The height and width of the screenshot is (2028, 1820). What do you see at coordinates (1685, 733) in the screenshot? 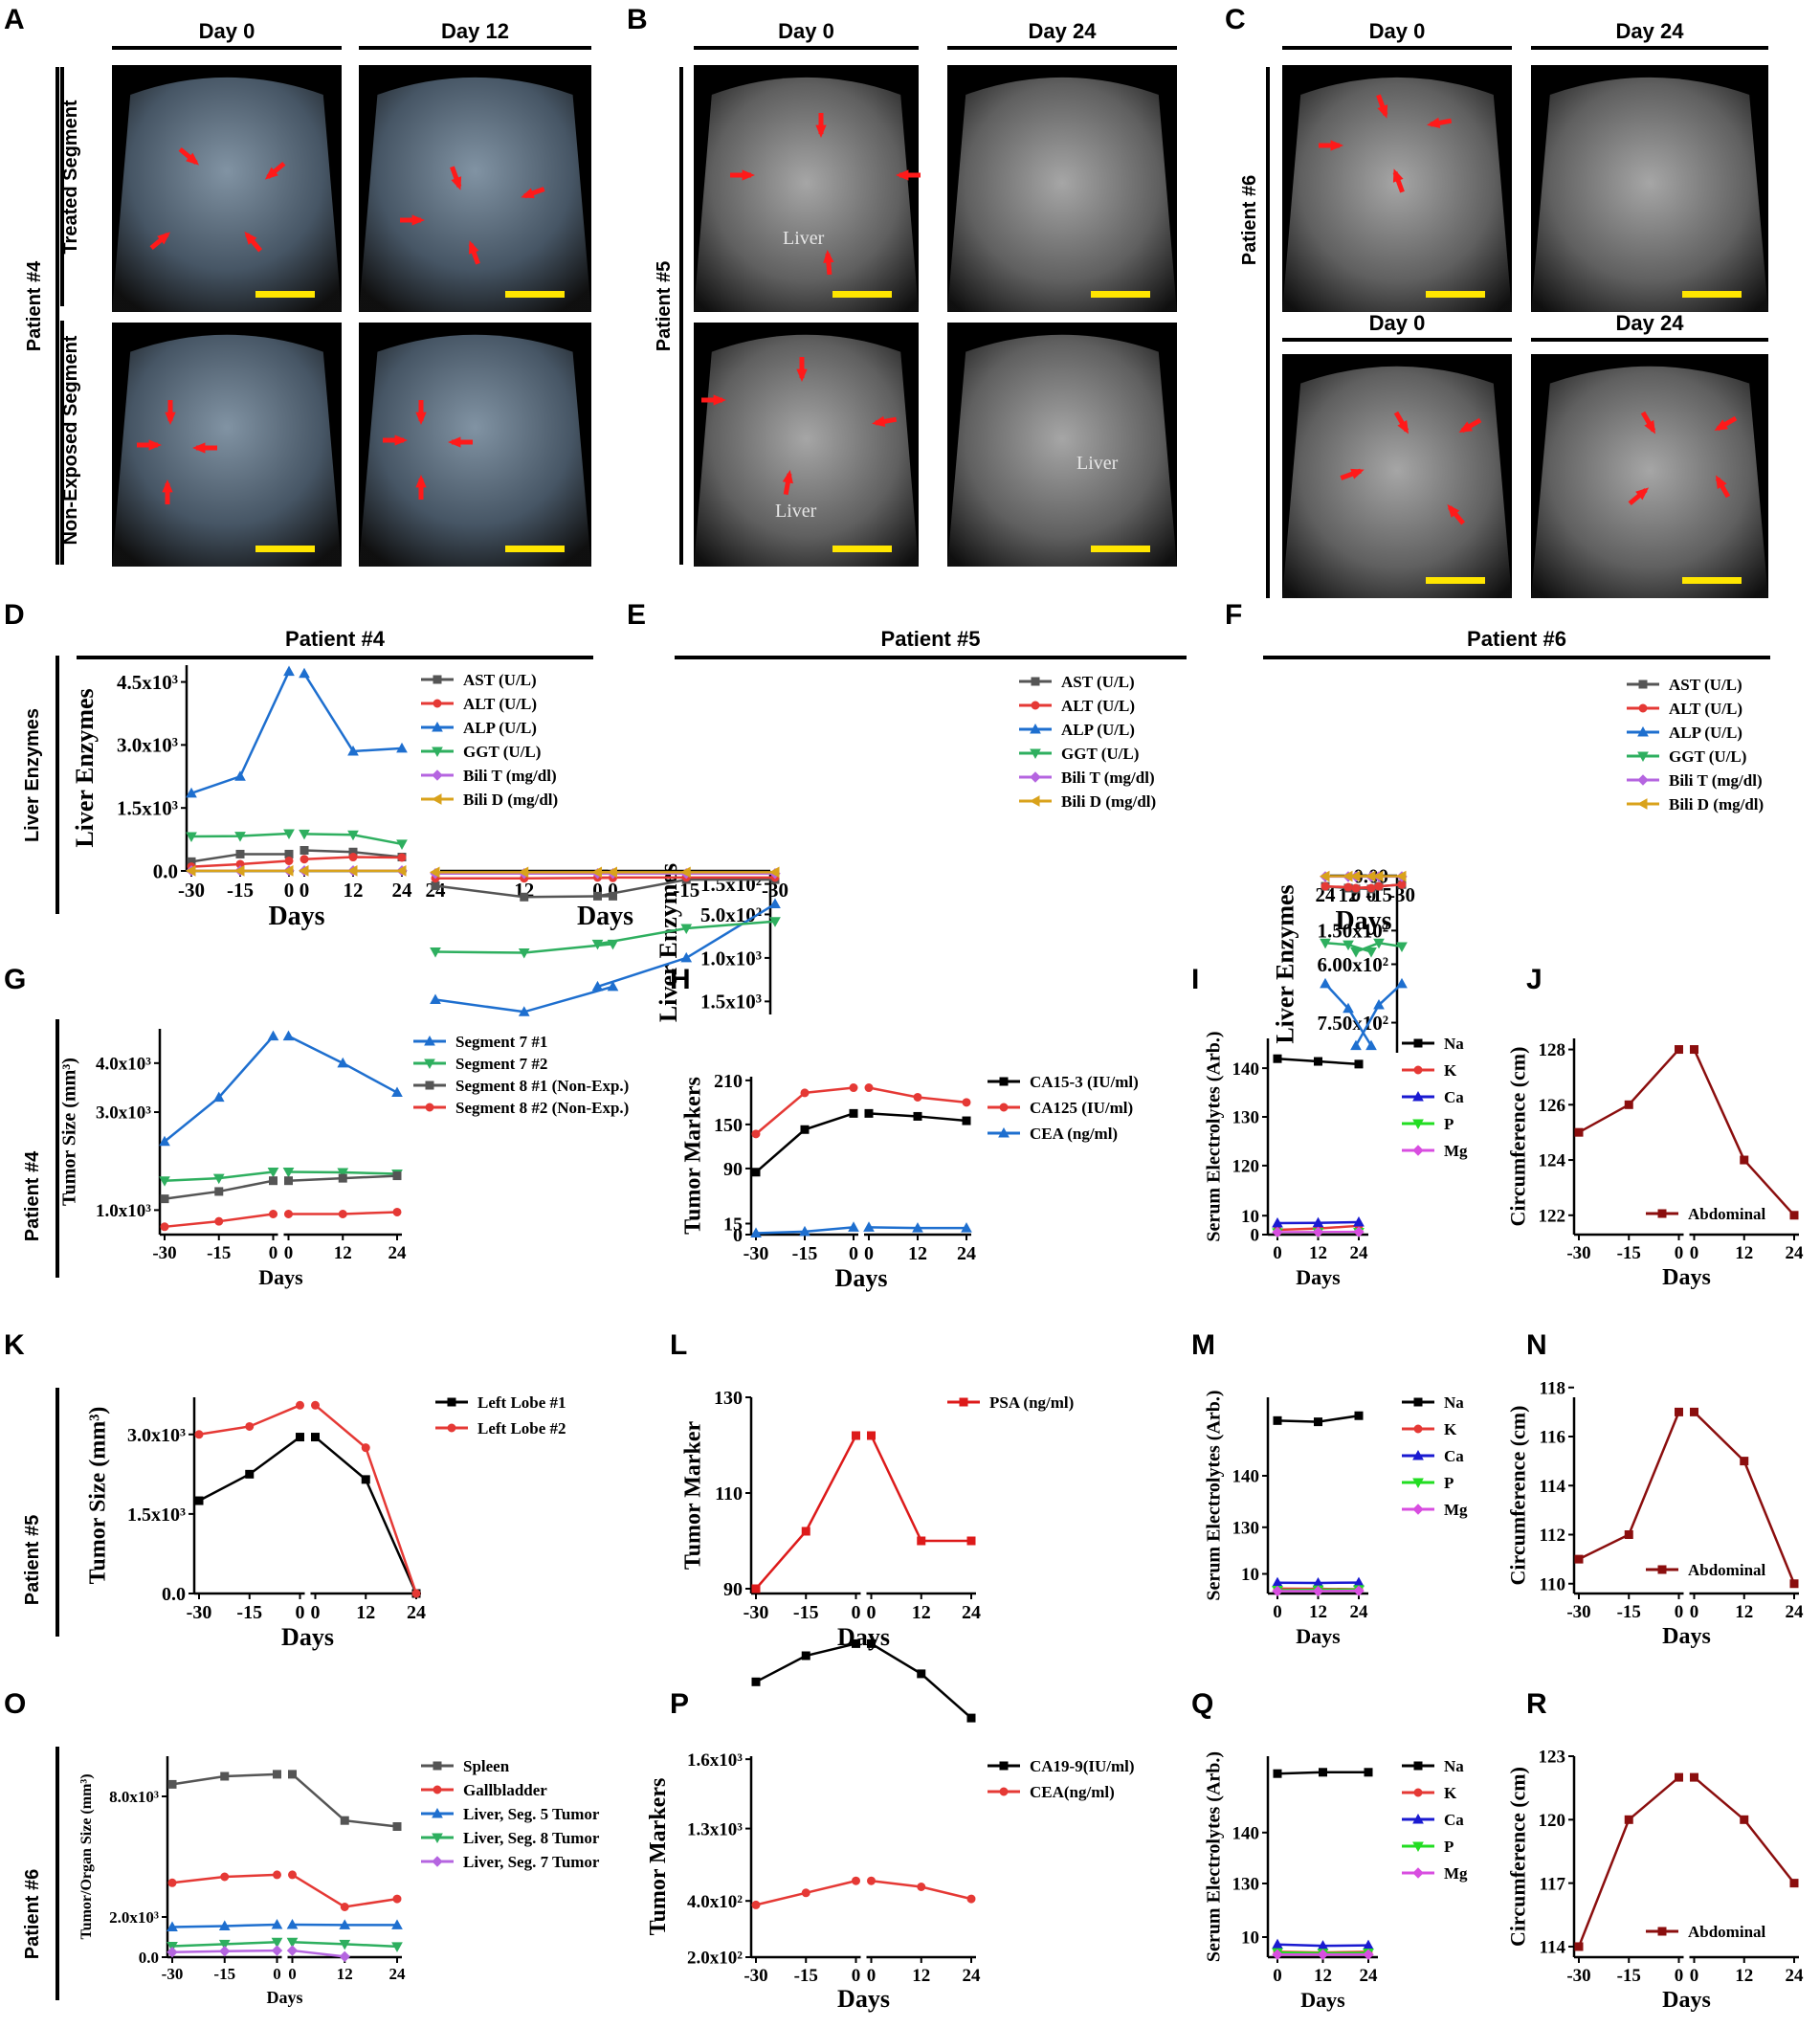
I see `legend-entry: ALP (U/L)` at bounding box center [1685, 733].